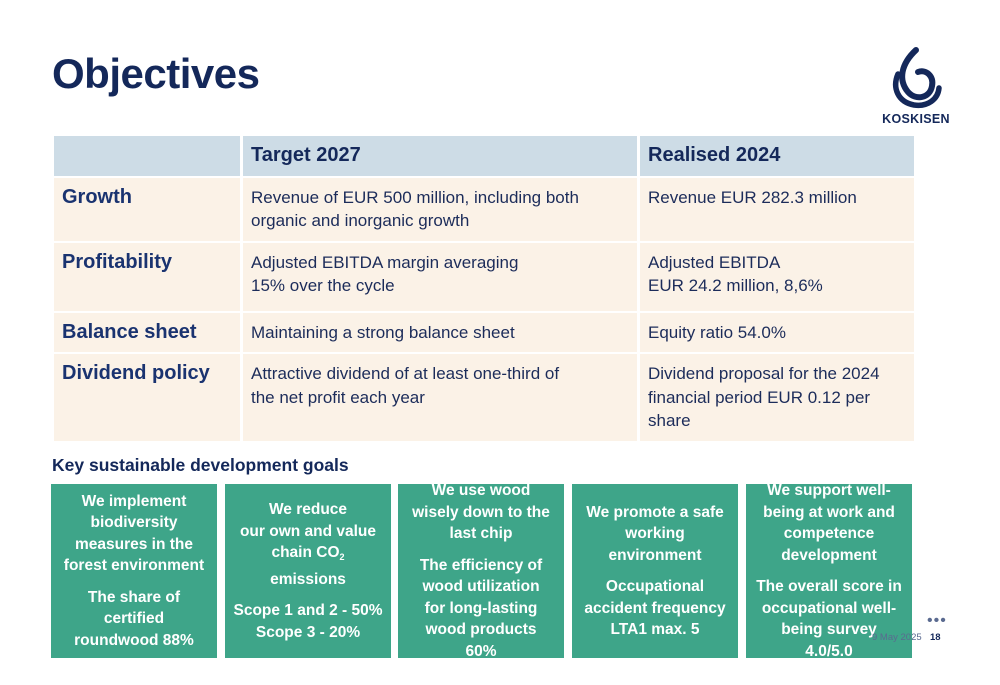  Describe the element at coordinates (829, 586) in the screenshot. I see `goal-metric-line: The overall score in` at that location.